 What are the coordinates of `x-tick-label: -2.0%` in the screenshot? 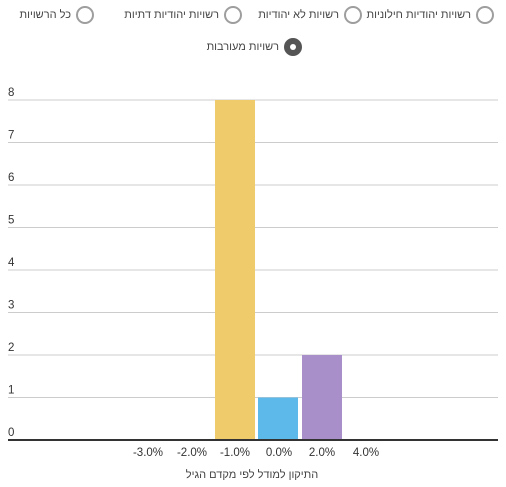 It's located at (192, 453).